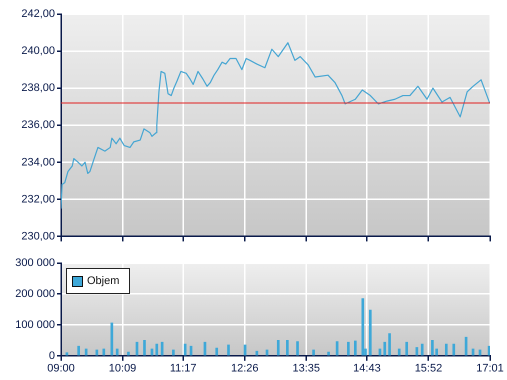 This screenshot has height=380, width=507. What do you see at coordinates (38, 162) in the screenshot?
I see `y-tick-label: 234,00` at bounding box center [38, 162].